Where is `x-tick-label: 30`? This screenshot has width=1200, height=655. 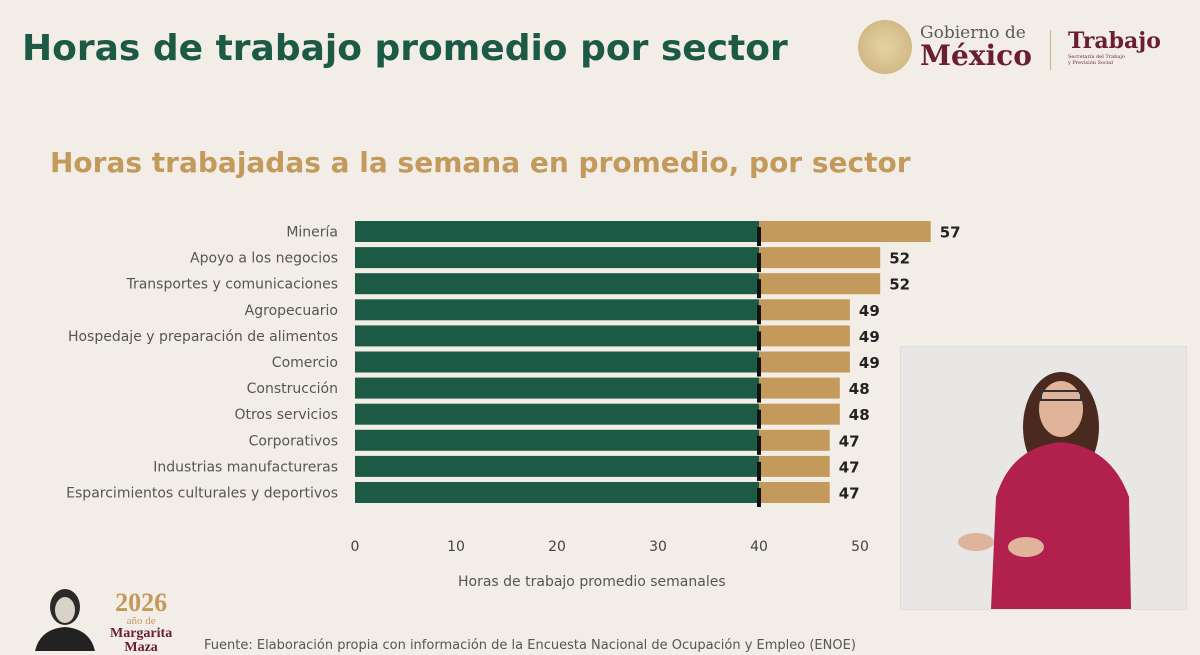 x-tick-label: 30 is located at coordinates (658, 547).